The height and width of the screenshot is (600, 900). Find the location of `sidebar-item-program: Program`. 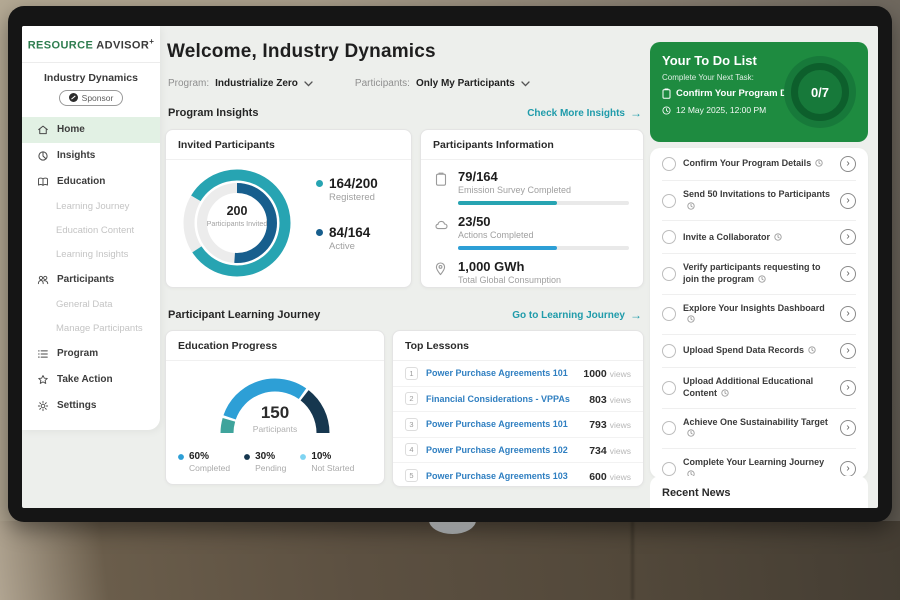

sidebar-item-program: Program is located at coordinates (91, 354).